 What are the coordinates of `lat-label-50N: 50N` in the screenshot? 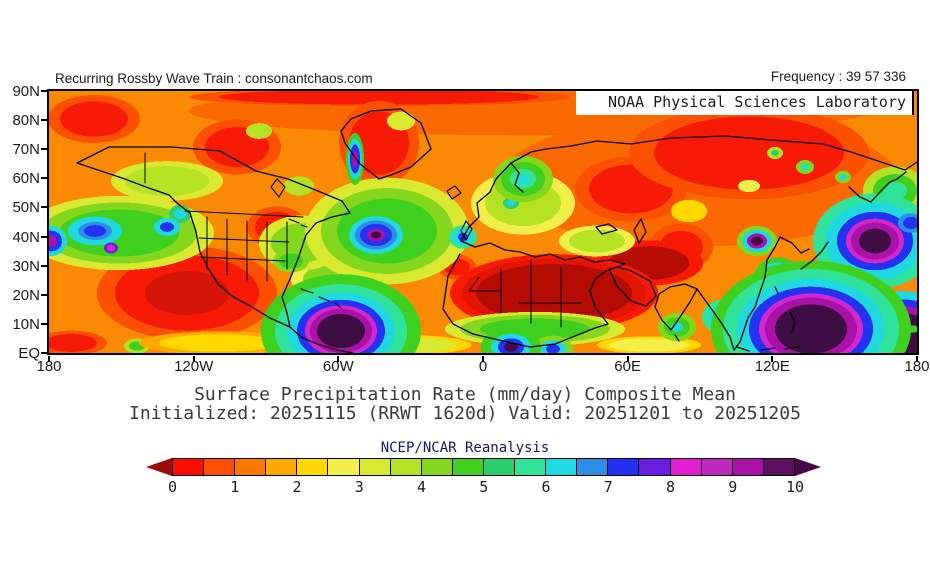 It's located at (26, 208).